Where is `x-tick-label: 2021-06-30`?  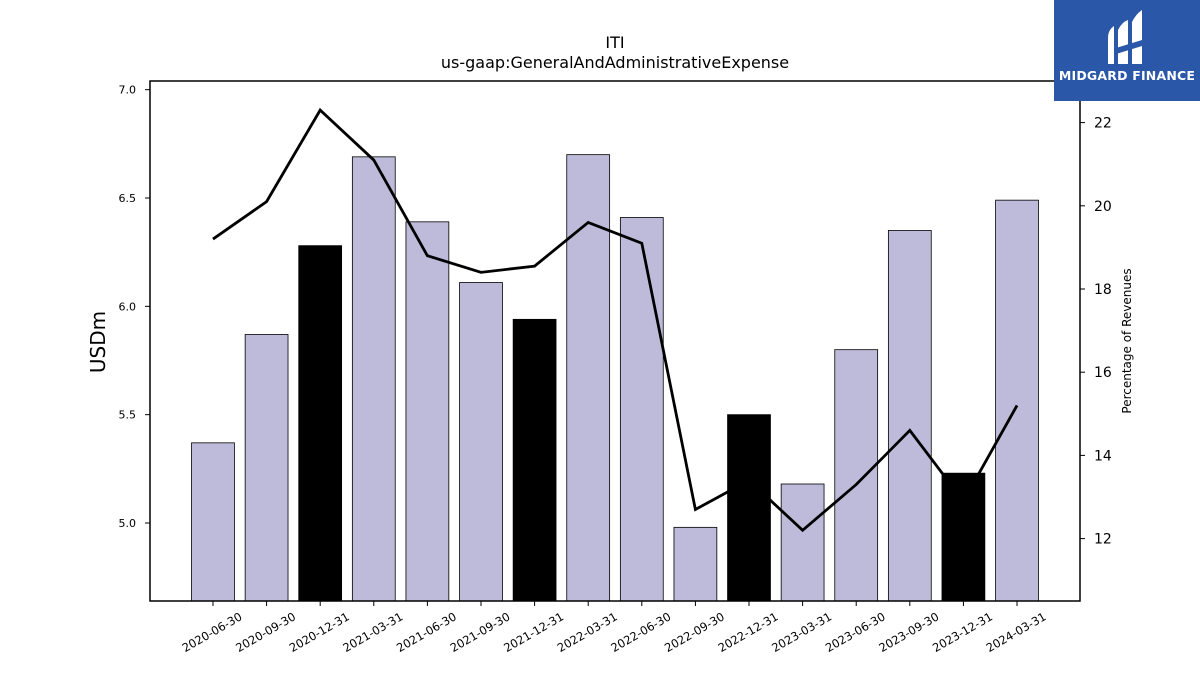 x-tick-label: 2021-06-30 is located at coordinates (426, 632).